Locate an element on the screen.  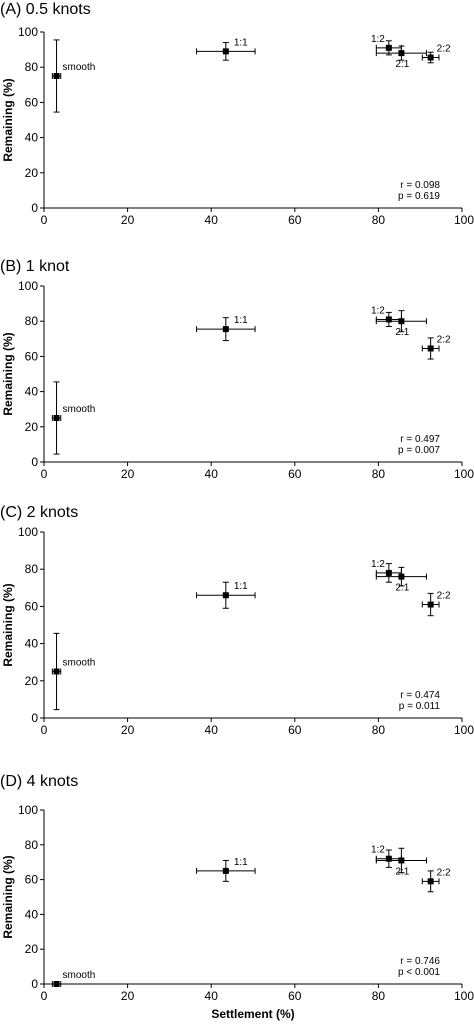
stat-p: p = 0.007 is located at coordinates (419, 450).